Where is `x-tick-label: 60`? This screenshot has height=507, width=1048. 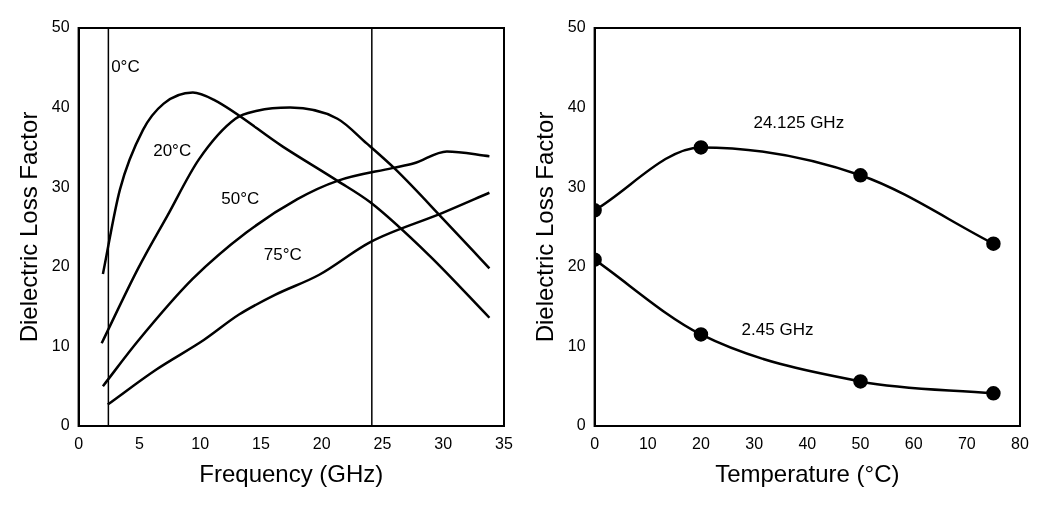 x-tick-label: 60 is located at coordinates (913, 444).